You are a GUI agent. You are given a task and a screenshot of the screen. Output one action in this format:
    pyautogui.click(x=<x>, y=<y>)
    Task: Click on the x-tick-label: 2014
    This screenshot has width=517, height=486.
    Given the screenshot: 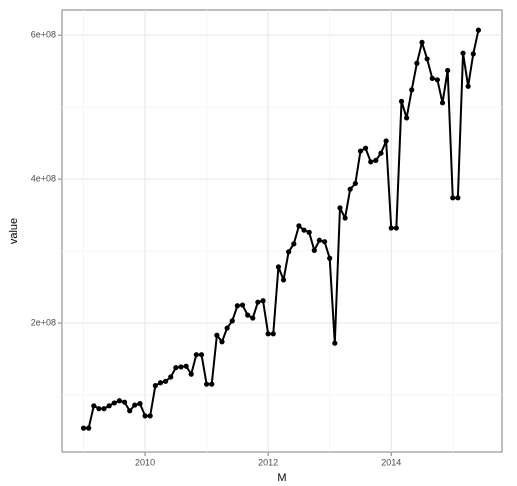 What is the action you would take?
    pyautogui.click(x=391, y=462)
    